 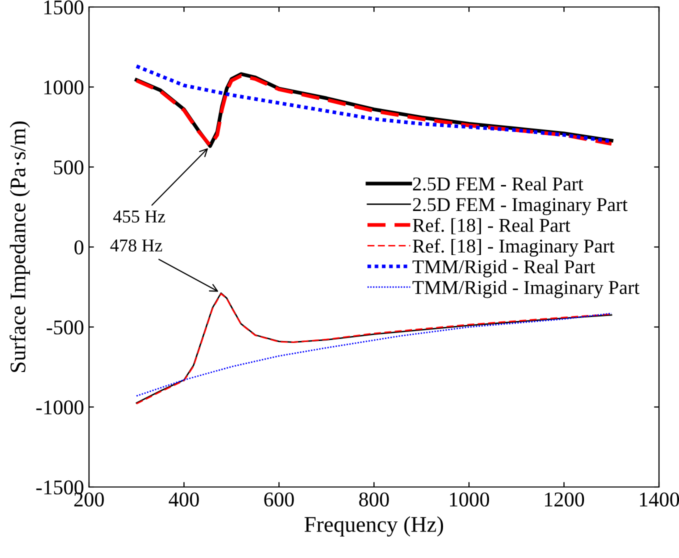 What do you see at coordinates (89, 499) in the screenshot?
I see `x-tick-label: 200` at bounding box center [89, 499].